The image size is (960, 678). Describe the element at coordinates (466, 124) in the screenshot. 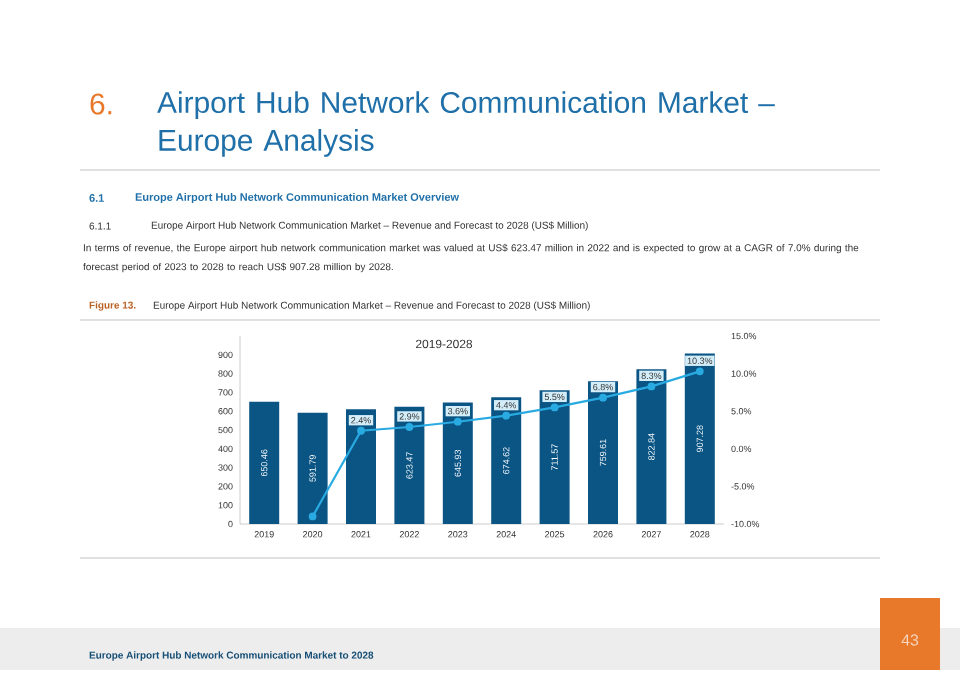

I see `text: Airport Hub Network Communication Market – Europe Analysis` at that location.